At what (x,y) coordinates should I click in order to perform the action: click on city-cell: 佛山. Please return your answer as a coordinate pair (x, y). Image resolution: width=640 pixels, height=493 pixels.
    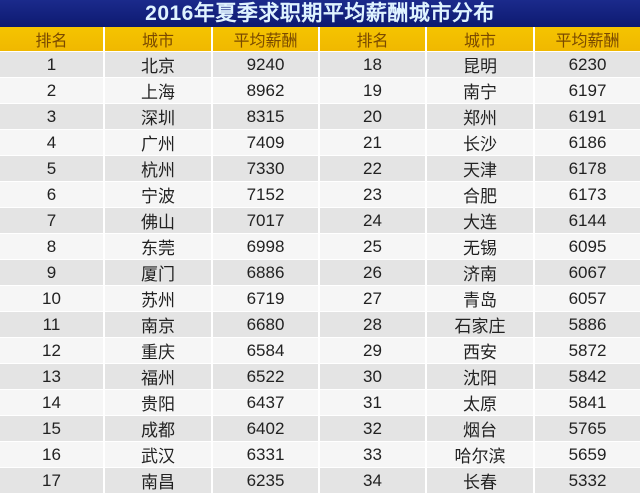
    Looking at the image, I should click on (158, 220).